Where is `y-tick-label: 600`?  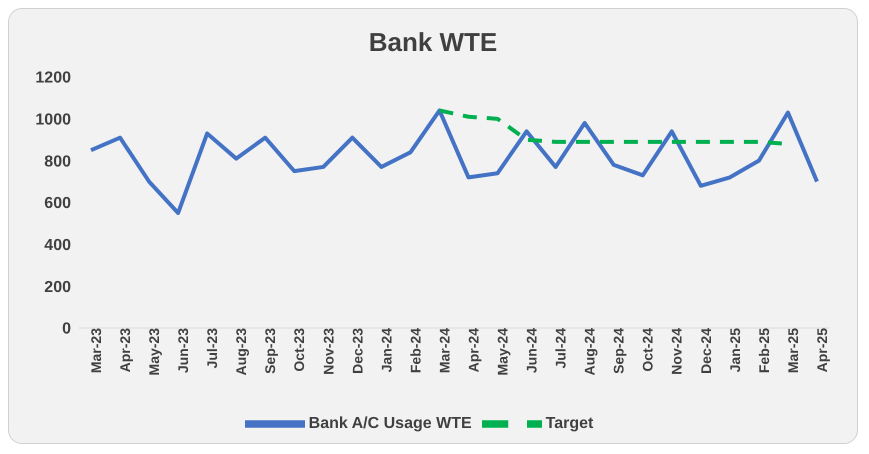
y-tick-label: 600 is located at coordinates (58, 203).